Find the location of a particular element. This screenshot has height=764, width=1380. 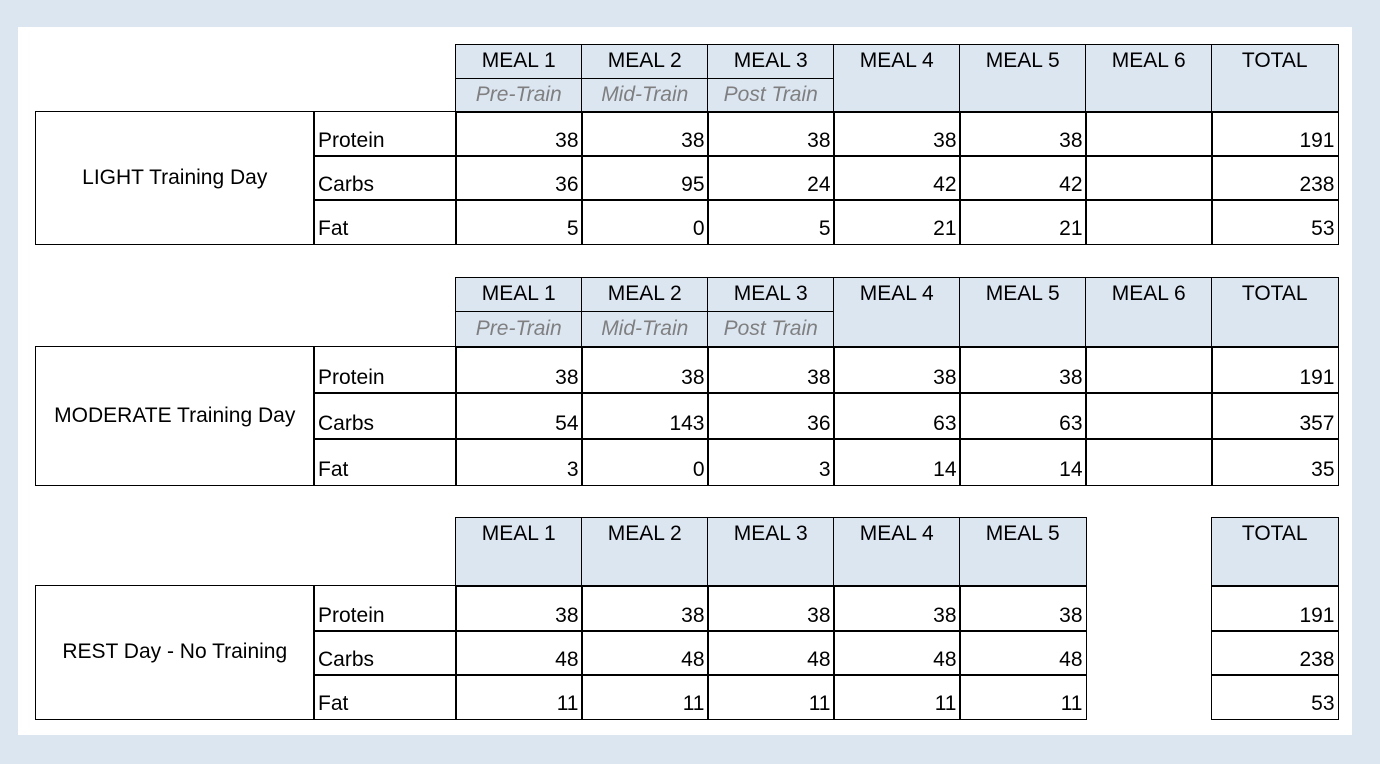

macro-value: 143 is located at coordinates (645, 416).